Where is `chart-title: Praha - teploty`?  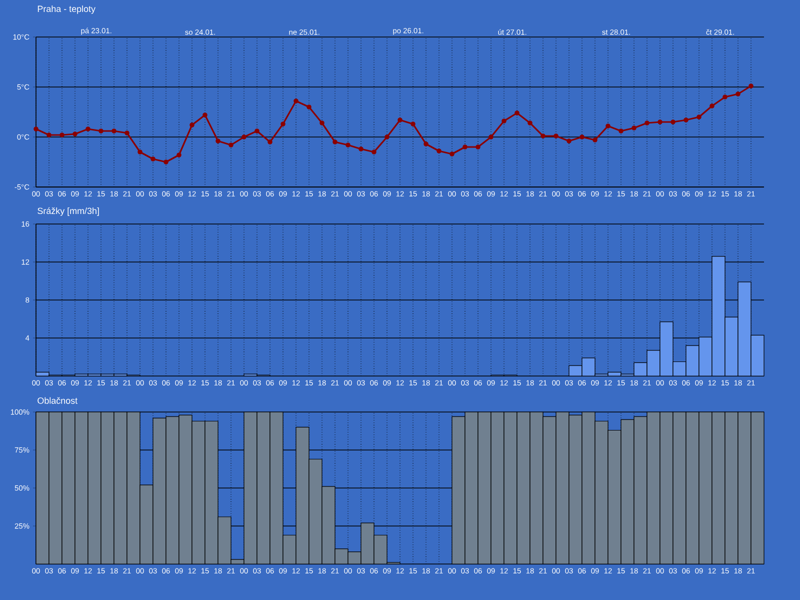
chart-title: Praha - teploty is located at coordinates (67, 9).